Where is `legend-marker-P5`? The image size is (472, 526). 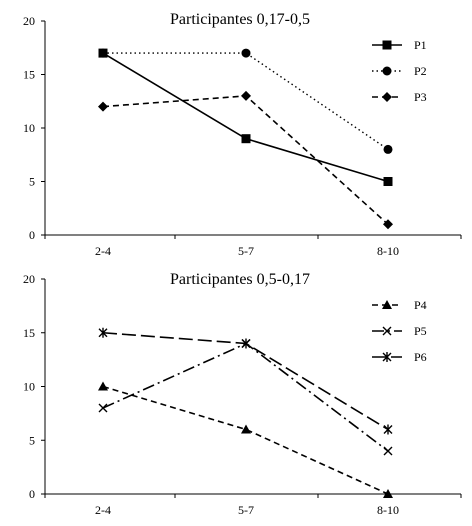 legend-marker-P5 is located at coordinates (387, 331).